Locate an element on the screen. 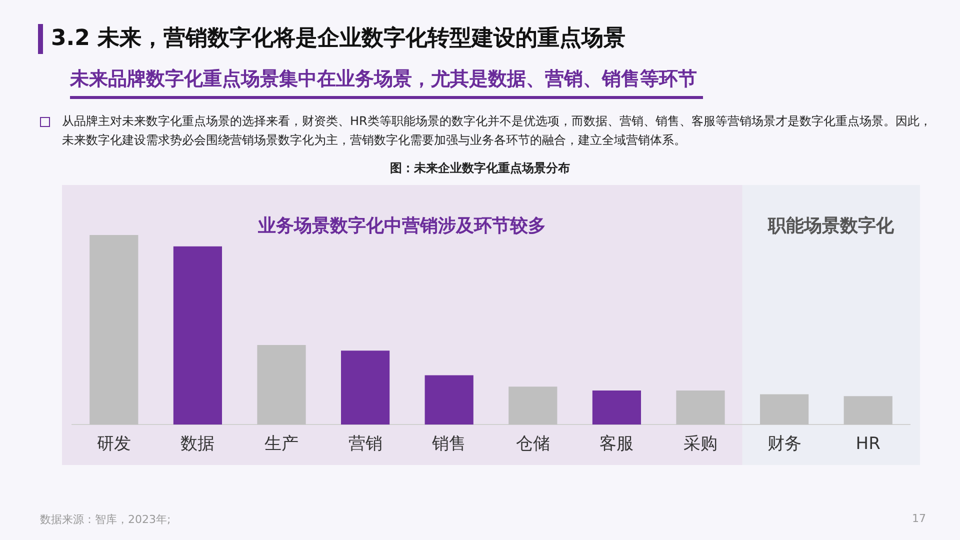 The height and width of the screenshot is (540, 960). text: 图：未来企业数字化重点场景分布 is located at coordinates (480, 168).